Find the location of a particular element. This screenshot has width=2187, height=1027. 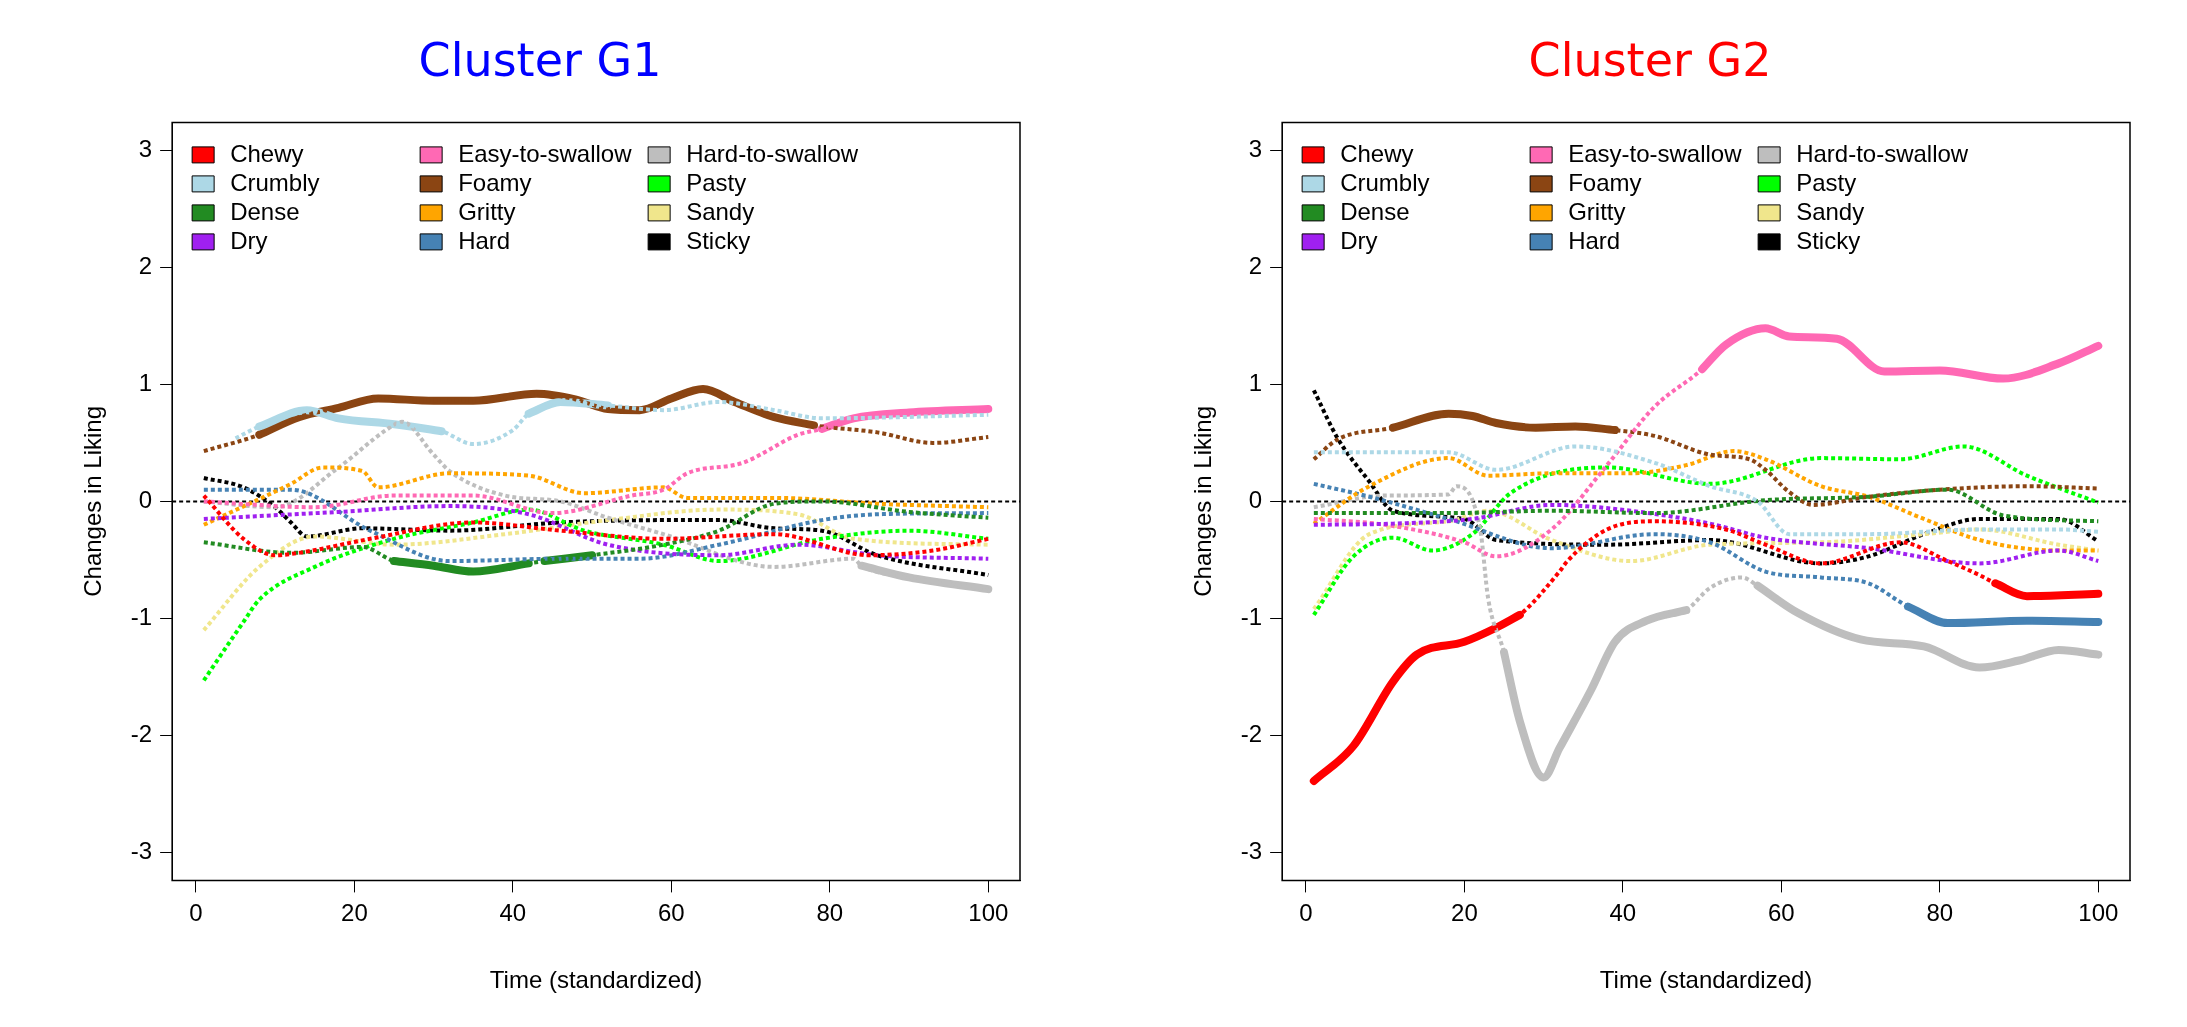

chart-title: Cluster G1 is located at coordinates (540, 60).